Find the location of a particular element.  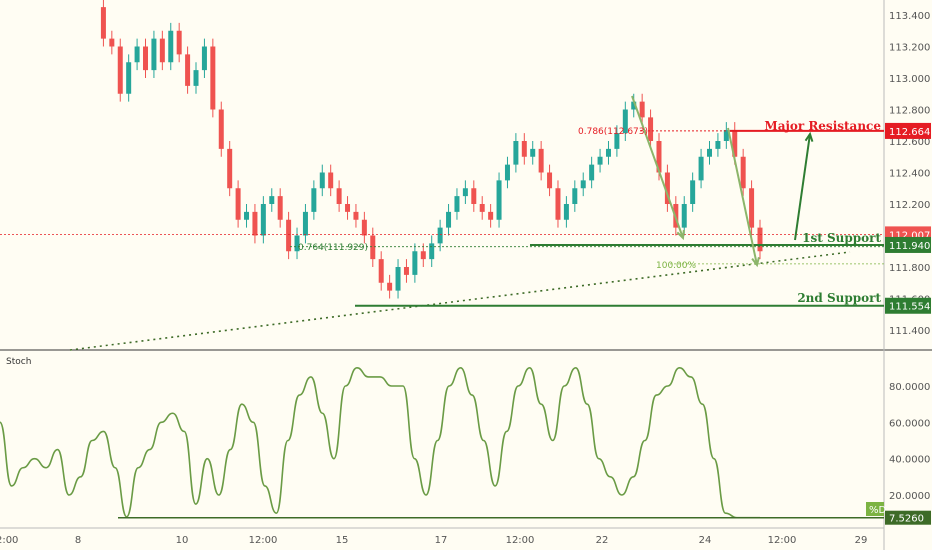

price-tick-label: 113.000 is located at coordinates (909, 79).